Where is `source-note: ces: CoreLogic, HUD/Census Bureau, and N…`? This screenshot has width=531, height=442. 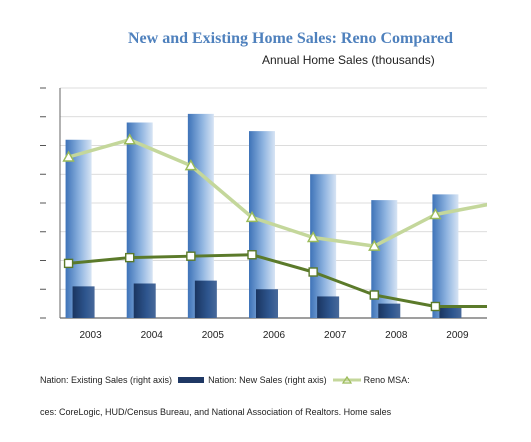
source-note: ces: CoreLogic, HUD/Census Bureau, and N… is located at coordinates (216, 412).